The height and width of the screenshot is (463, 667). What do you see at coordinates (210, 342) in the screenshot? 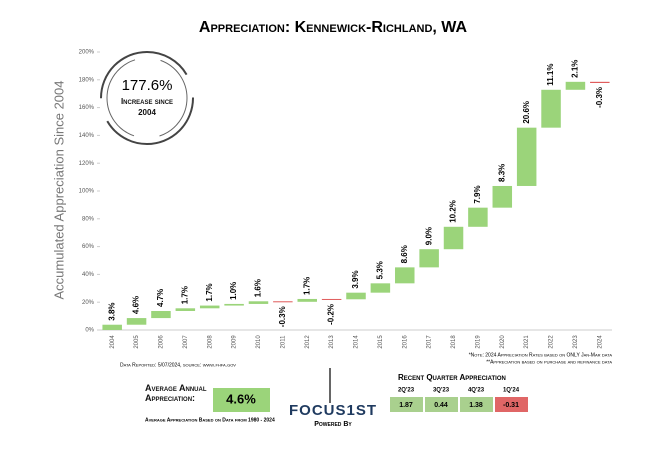
I see `x-tick-label: 2008` at bounding box center [210, 342].